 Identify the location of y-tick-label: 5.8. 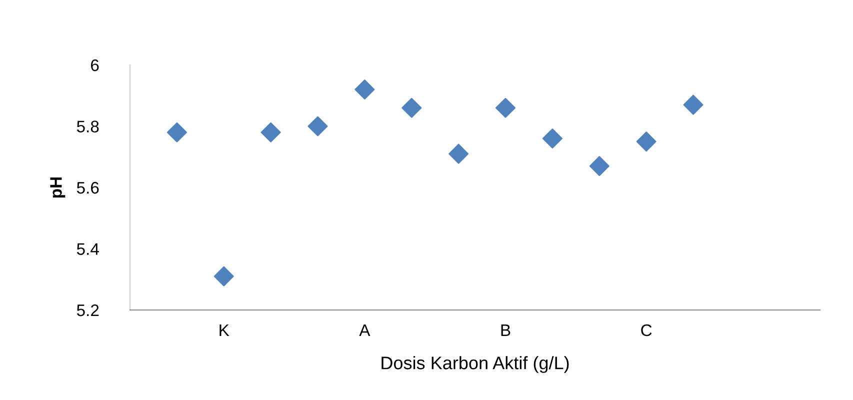
(87, 126).